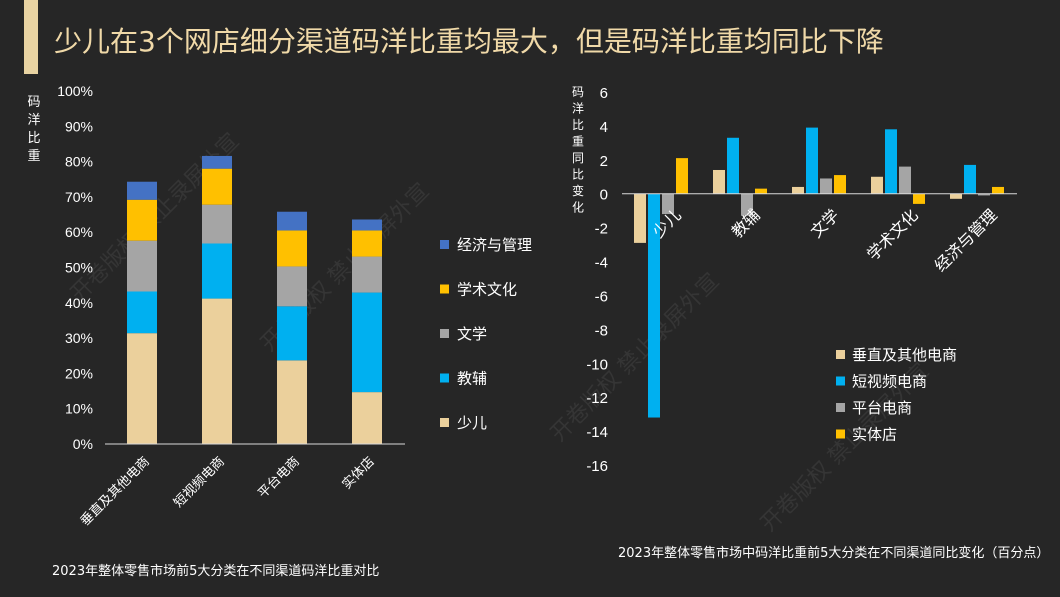 The image size is (1060, 597). I want to click on y-tick-label: 50%, so click(79, 268).